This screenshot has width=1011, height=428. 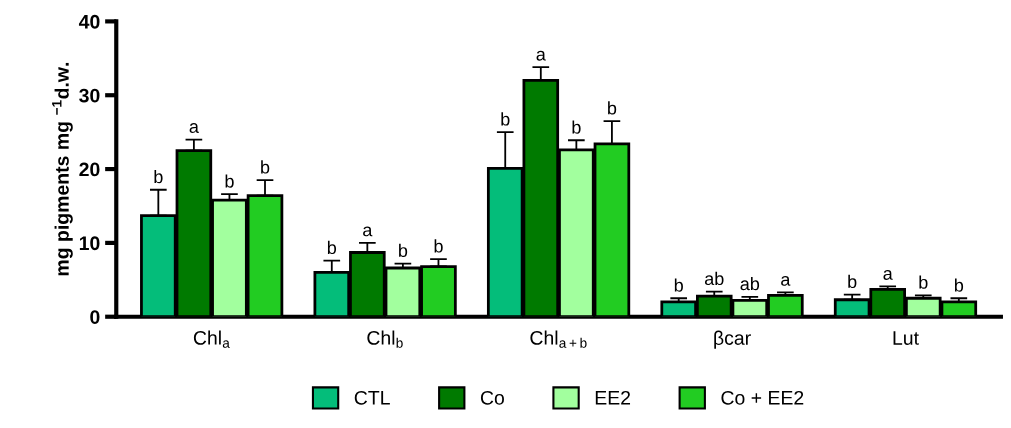 I want to click on x-tick-label: βcar, so click(x=732, y=339).